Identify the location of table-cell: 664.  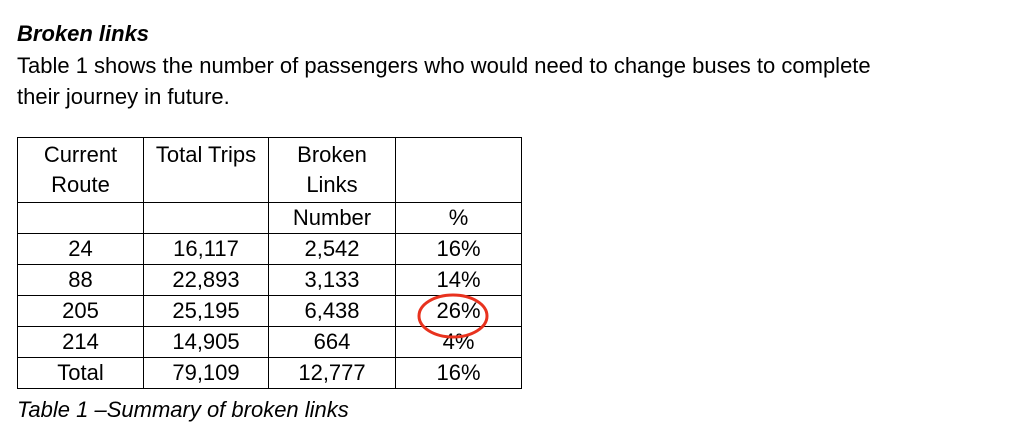
(332, 342).